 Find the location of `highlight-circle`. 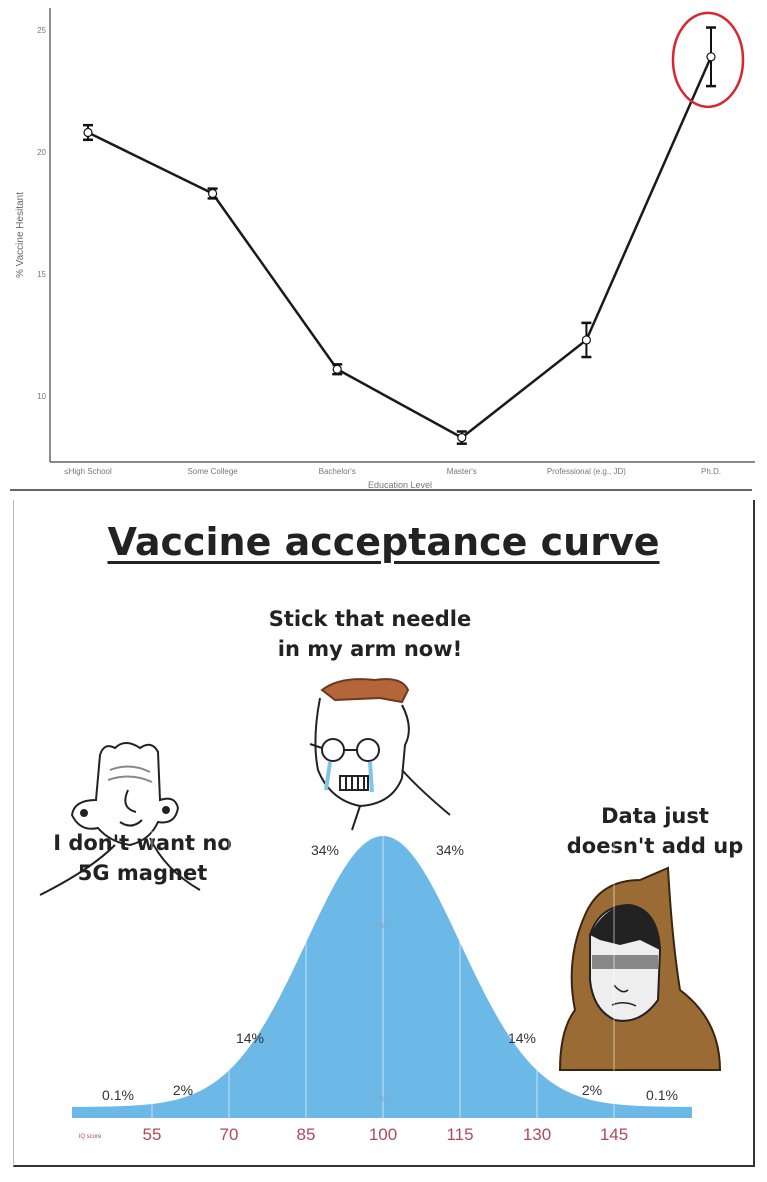

highlight-circle is located at coordinates (708, 60).